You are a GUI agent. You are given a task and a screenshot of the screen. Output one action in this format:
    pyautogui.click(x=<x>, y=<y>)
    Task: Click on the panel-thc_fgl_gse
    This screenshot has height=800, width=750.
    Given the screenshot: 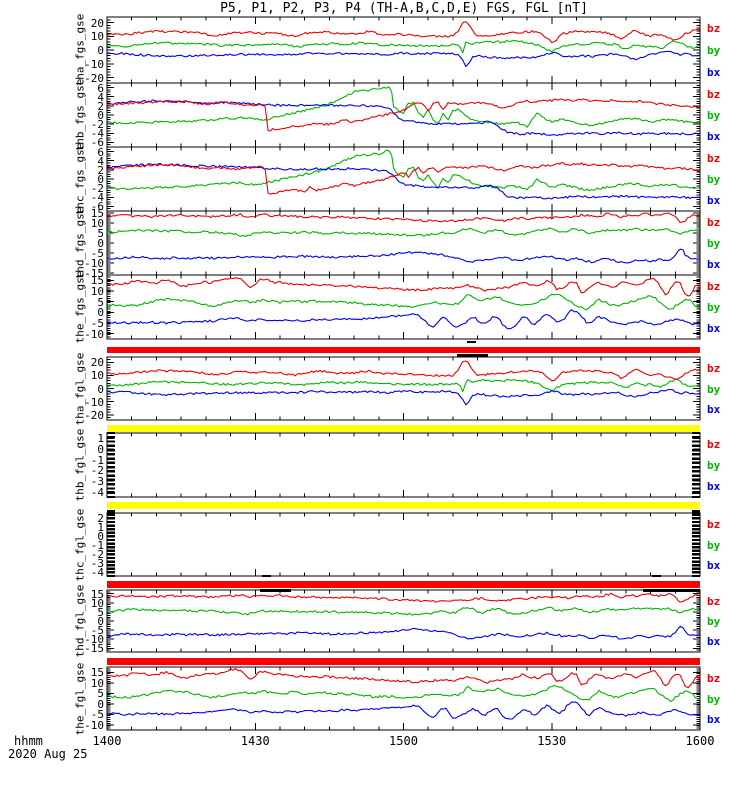 What is the action you would take?
    pyautogui.click(x=403, y=544)
    